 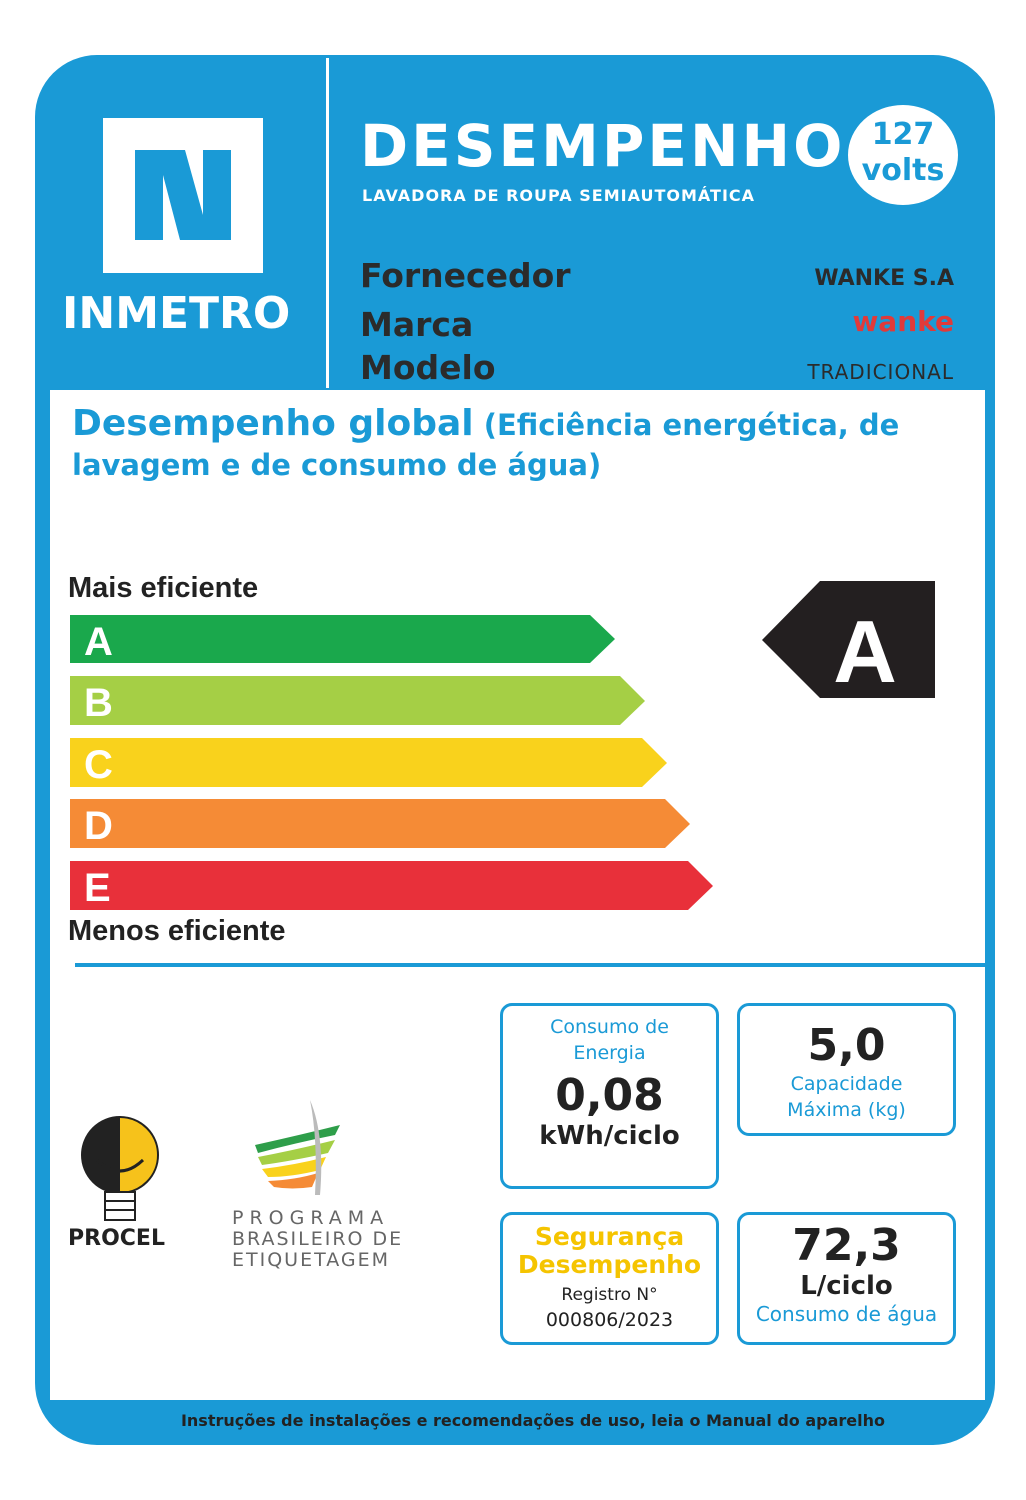 What do you see at coordinates (327, 223) in the screenshot?
I see `divider` at bounding box center [327, 223].